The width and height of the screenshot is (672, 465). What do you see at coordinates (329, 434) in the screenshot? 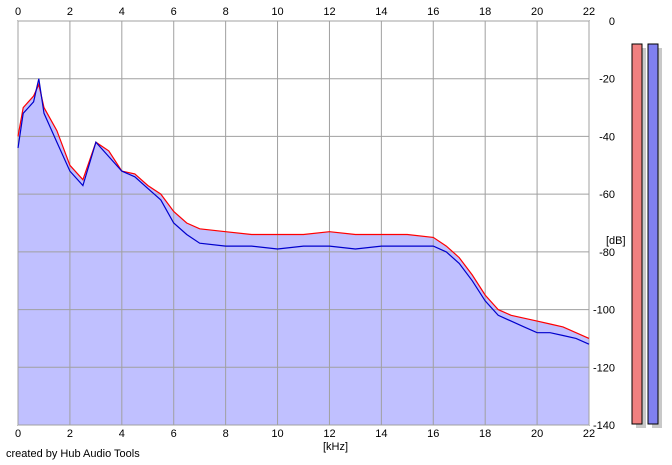
I see `x-tick-label-bottom: 12` at bounding box center [329, 434].